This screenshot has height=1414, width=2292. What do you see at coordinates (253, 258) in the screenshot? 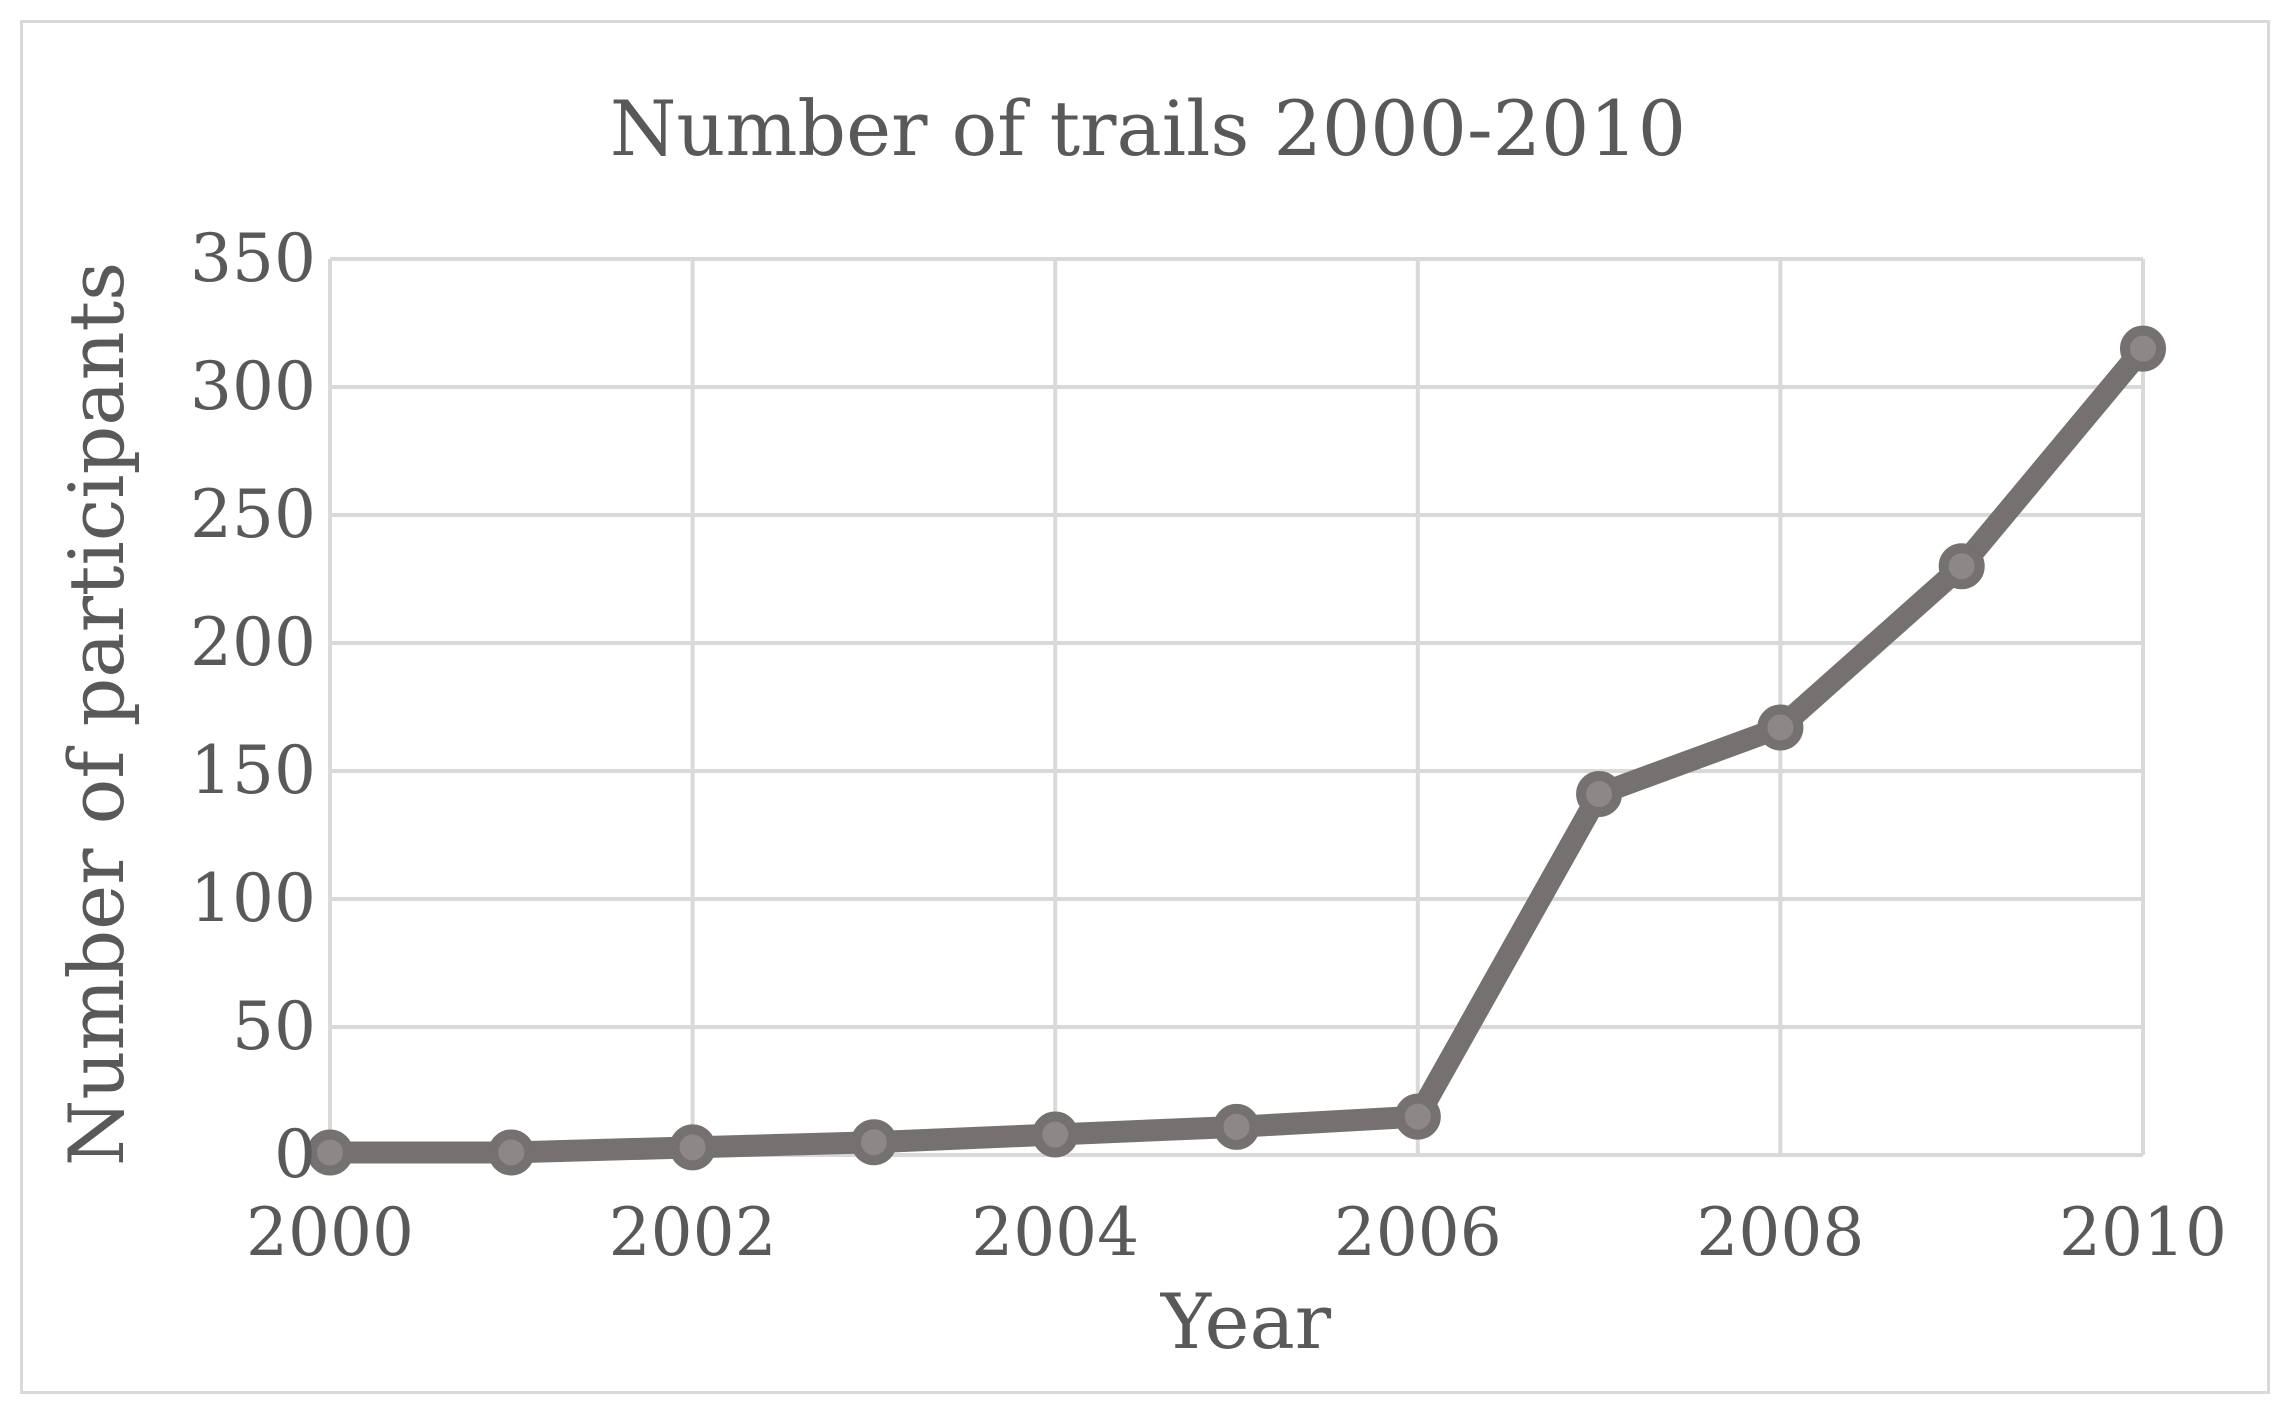
I see `y-tick-label: 350` at bounding box center [253, 258].